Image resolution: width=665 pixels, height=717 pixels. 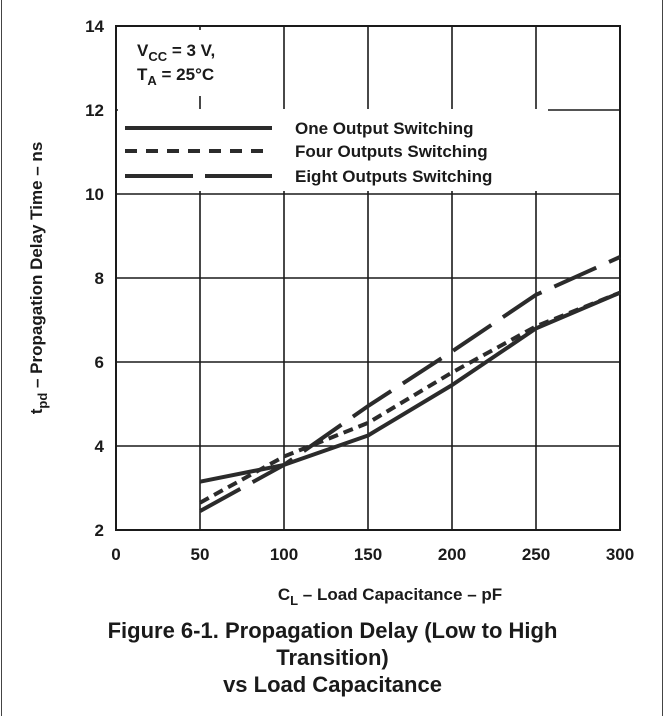 I want to click on y-tick-label: 10, so click(x=94, y=194).